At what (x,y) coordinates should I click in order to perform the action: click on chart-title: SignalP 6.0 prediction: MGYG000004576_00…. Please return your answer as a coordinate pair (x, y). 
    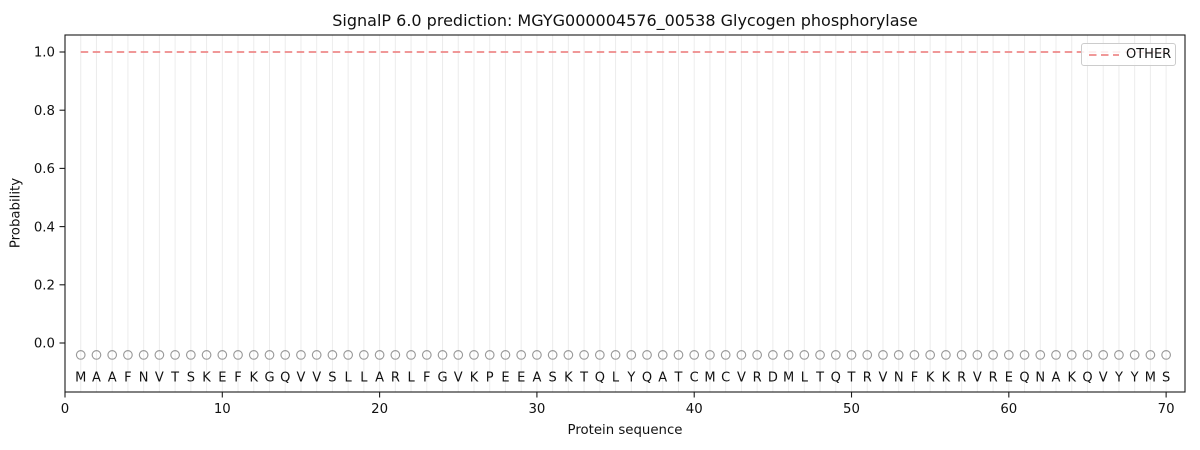
    Looking at the image, I should click on (625, 20).